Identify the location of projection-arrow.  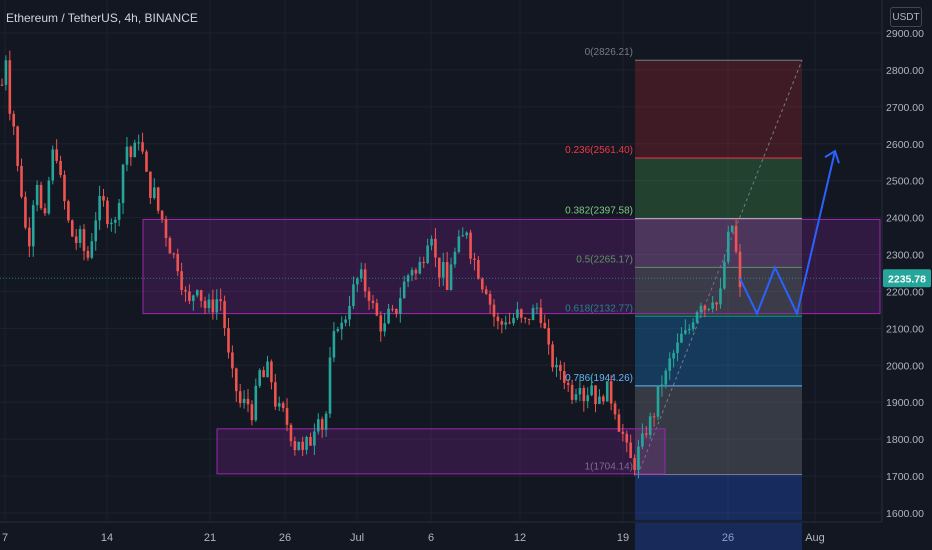
(789, 233).